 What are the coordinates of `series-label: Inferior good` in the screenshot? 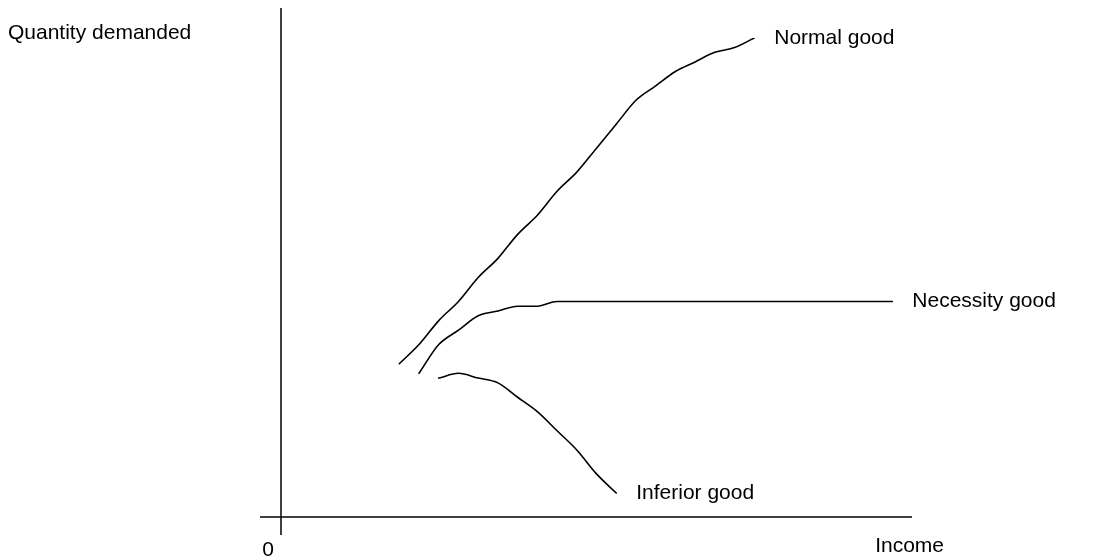 It's located at (695, 491).